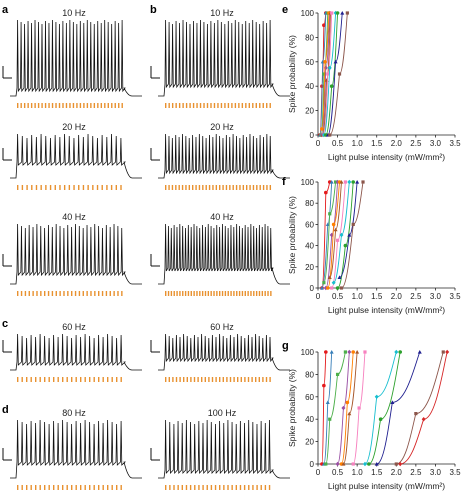 The width and height of the screenshot is (467, 500). What do you see at coordinates (5, 10) in the screenshot?
I see `panel-letter: a` at bounding box center [5, 10].